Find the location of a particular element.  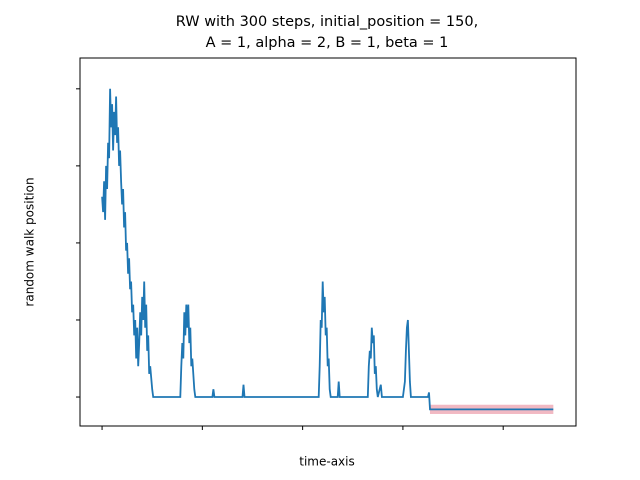

y-axis-label: random walk position is located at coordinates (30, 241).